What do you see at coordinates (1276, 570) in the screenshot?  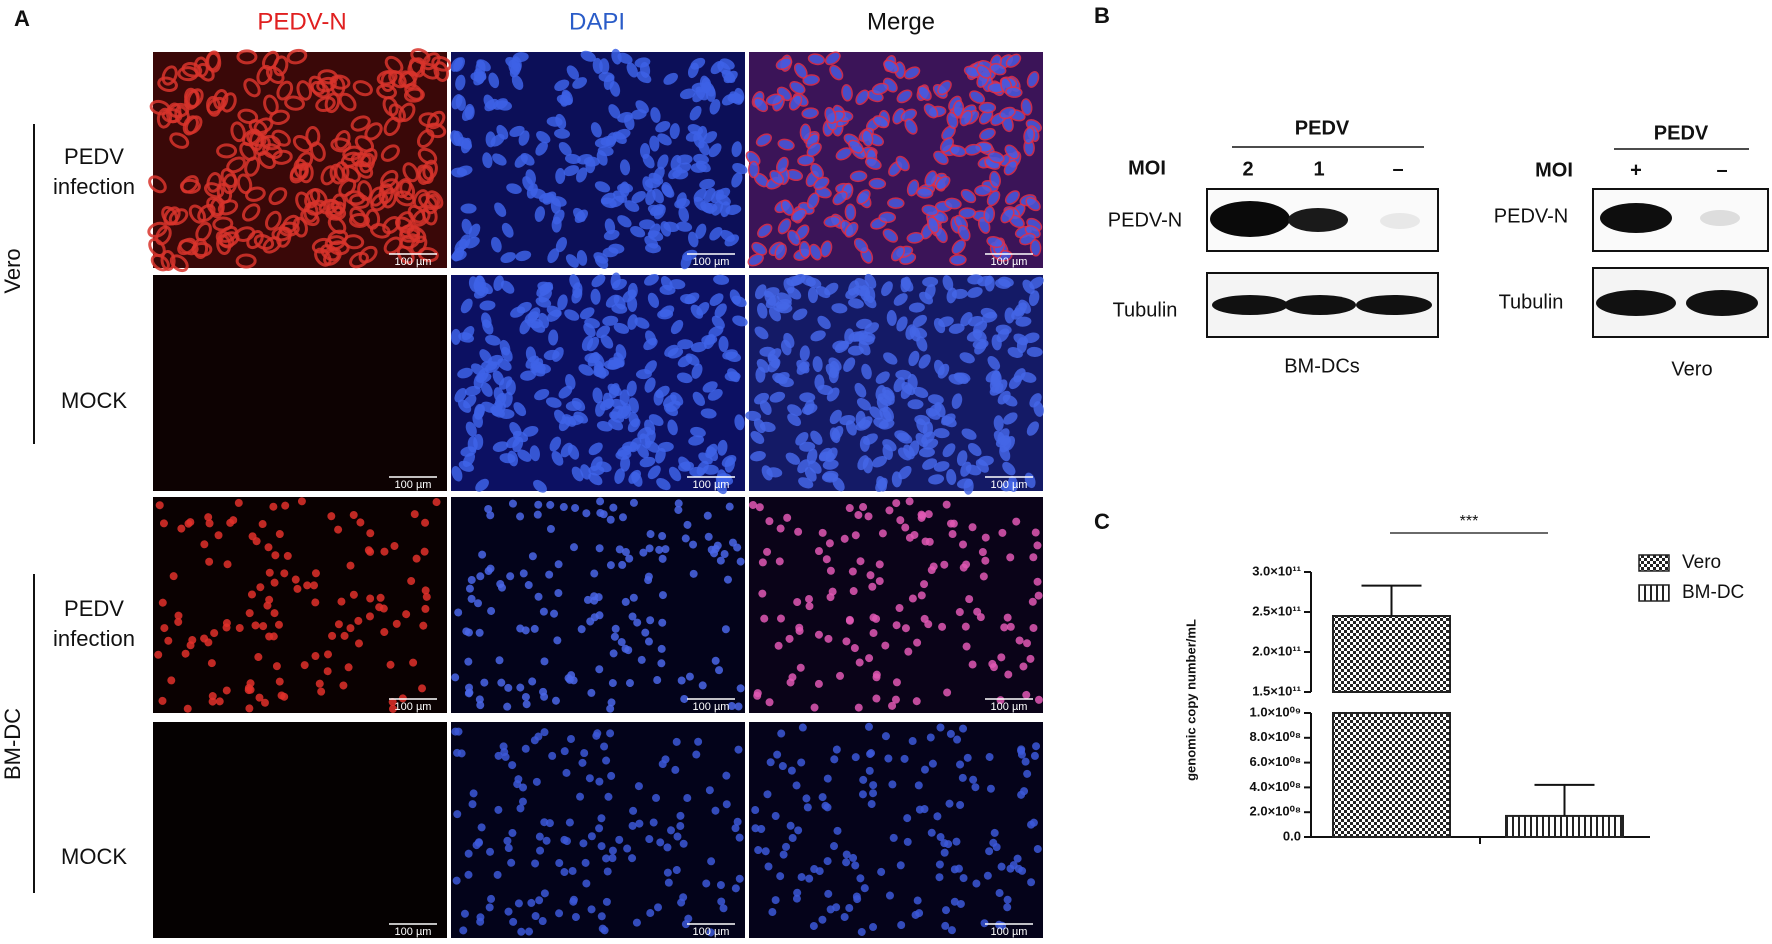 I see `y-tick-label: 3.0×10¹¹` at bounding box center [1276, 570].